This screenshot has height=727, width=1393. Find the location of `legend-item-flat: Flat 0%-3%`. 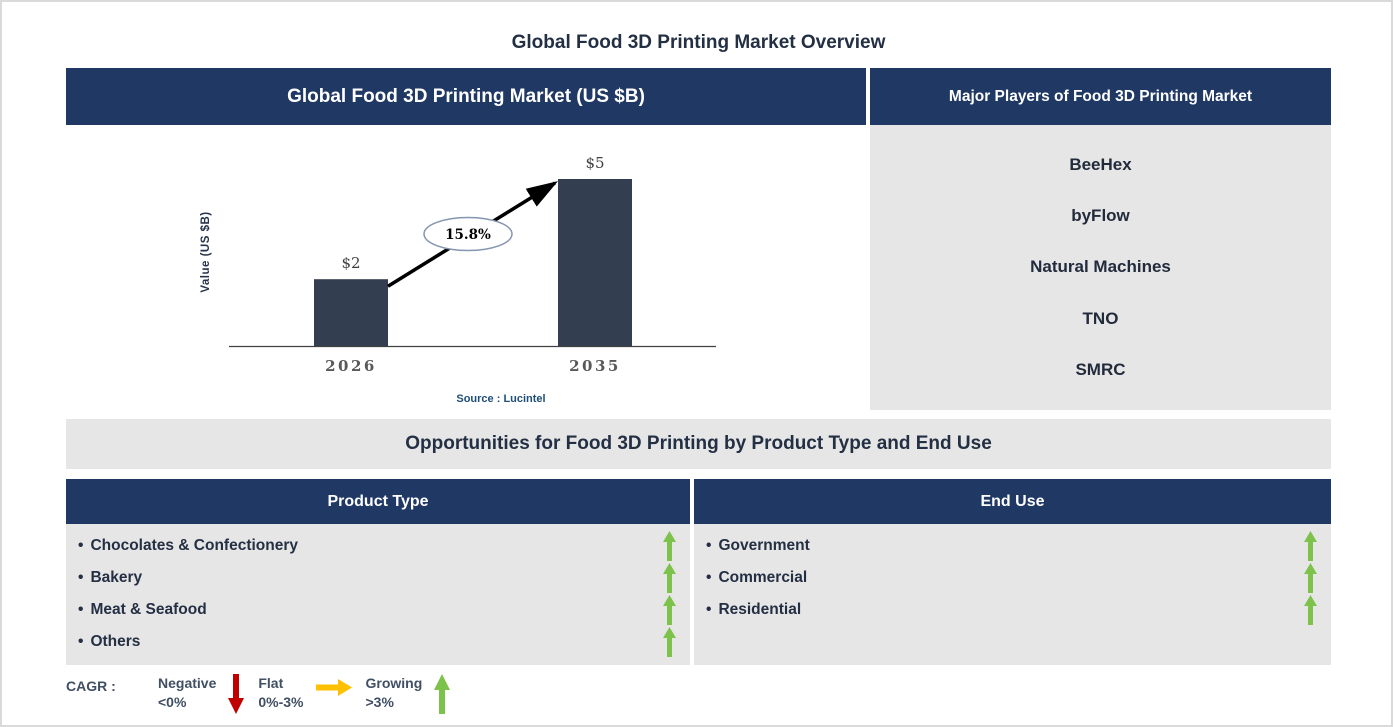

legend-item-flat: Flat 0%-3% is located at coordinates (311, 693).